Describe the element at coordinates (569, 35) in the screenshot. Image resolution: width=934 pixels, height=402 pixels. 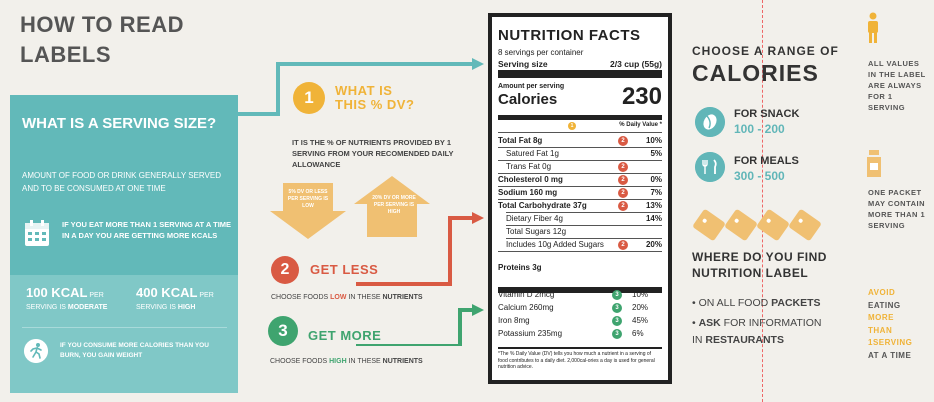
I see `nf-title: NUTRITION FACTS` at that location.